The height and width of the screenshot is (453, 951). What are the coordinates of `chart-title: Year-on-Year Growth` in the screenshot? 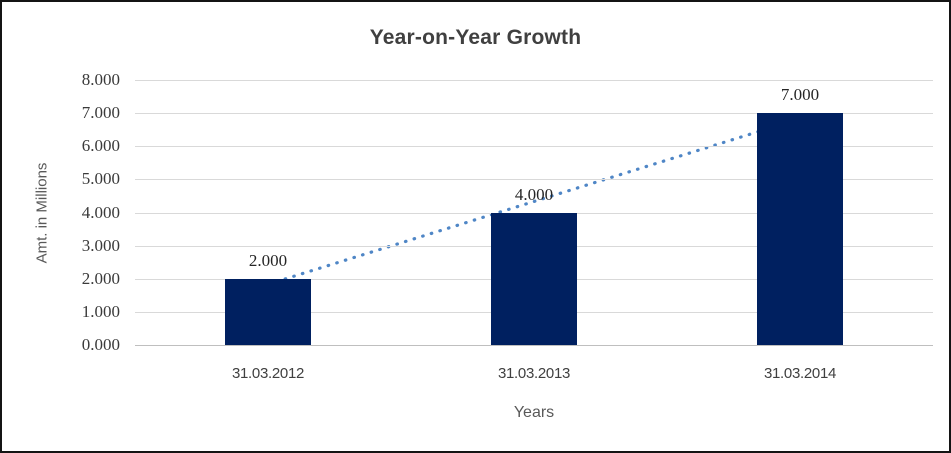 It's located at (475, 37).